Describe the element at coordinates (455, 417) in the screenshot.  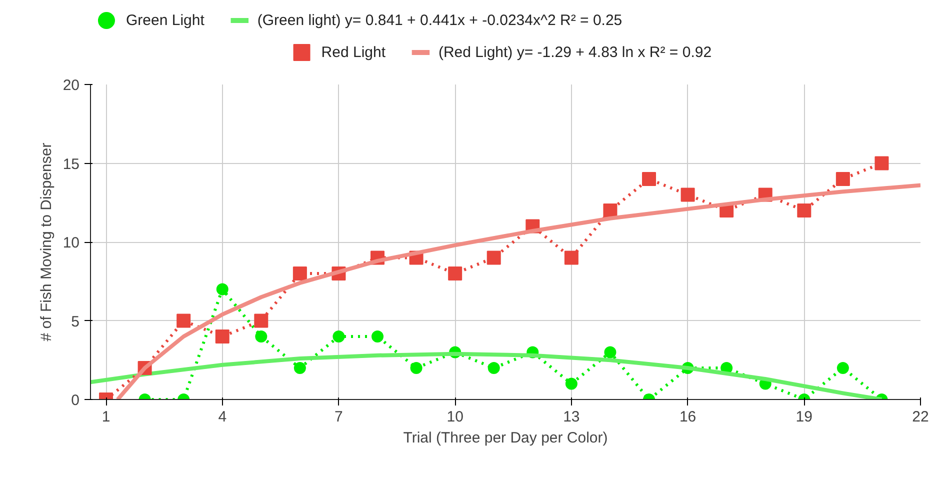
I see `x-tick-label: 10` at that location.